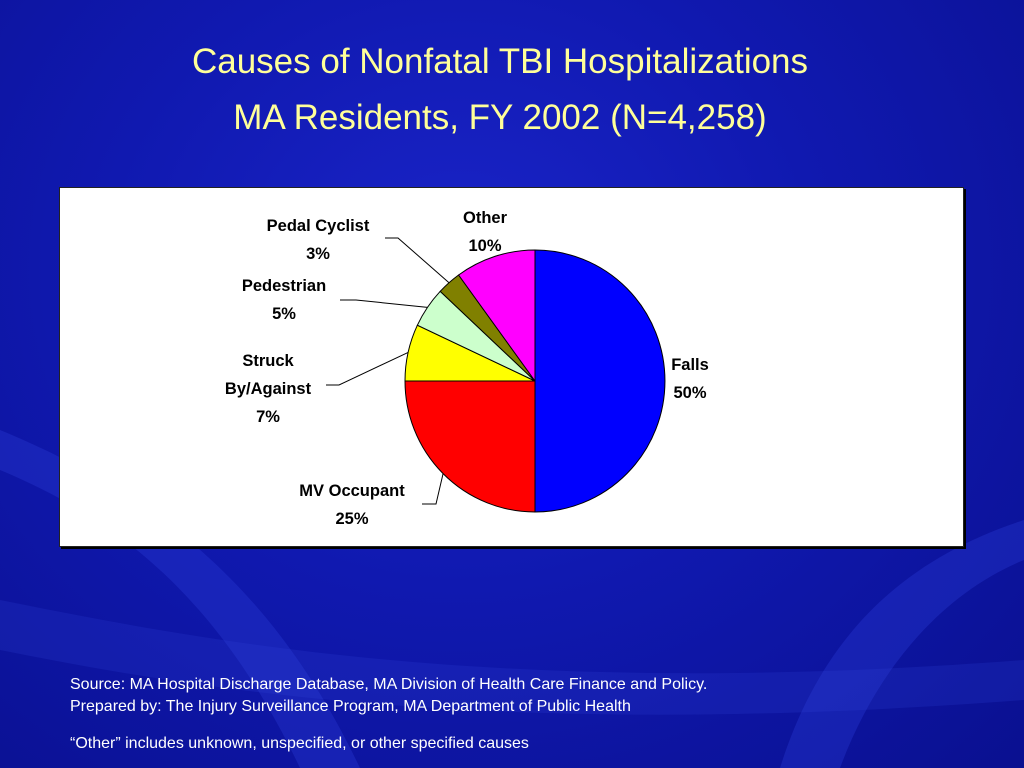  I want to click on slice-label-pedestrian: Pedestrian 5%, so click(284, 300).